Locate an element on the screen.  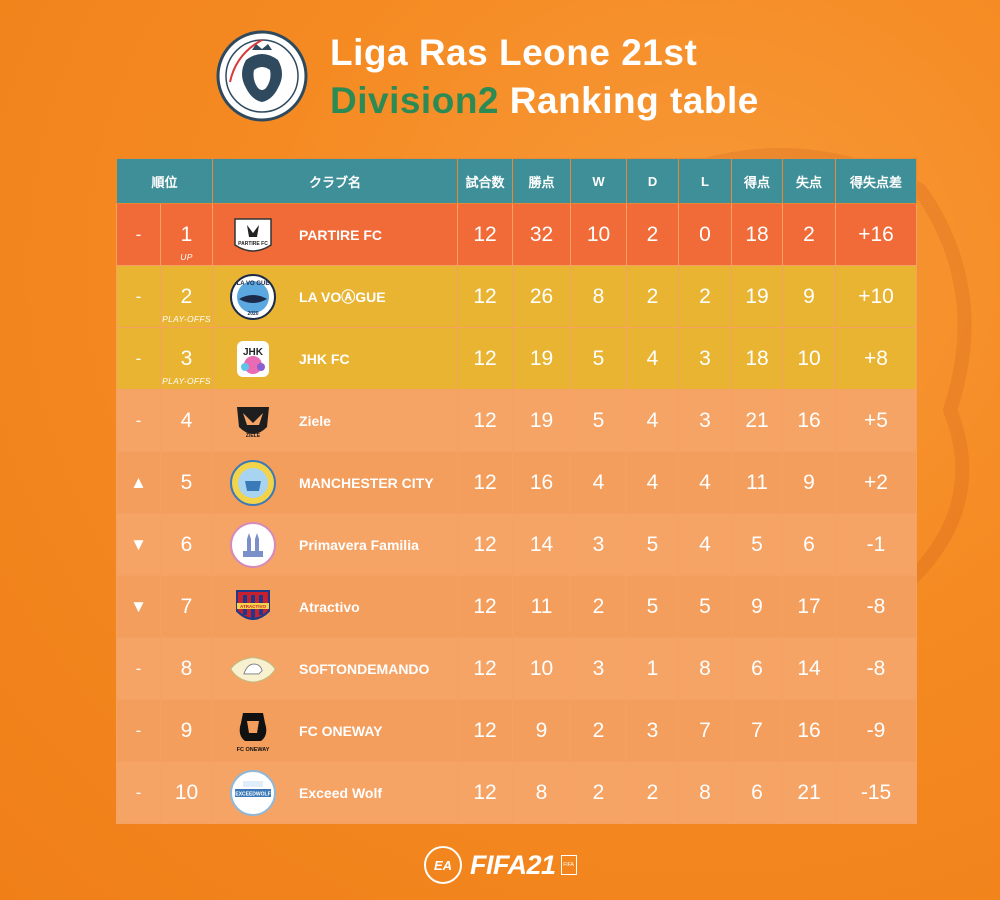
club-name: LA VOⒶGUE is located at coordinates (342, 296).